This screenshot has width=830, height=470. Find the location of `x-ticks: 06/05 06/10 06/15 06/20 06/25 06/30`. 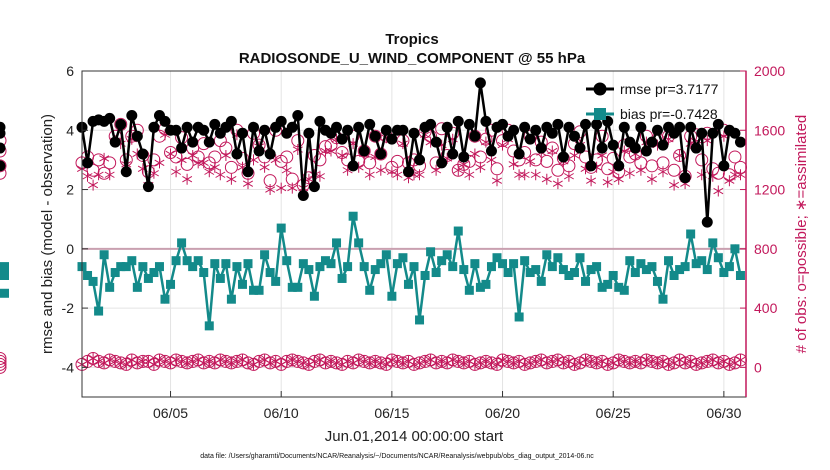

x-ticks: 06/05 06/10 06/15 06/20 06/25 06/30 is located at coordinates (447, 406).